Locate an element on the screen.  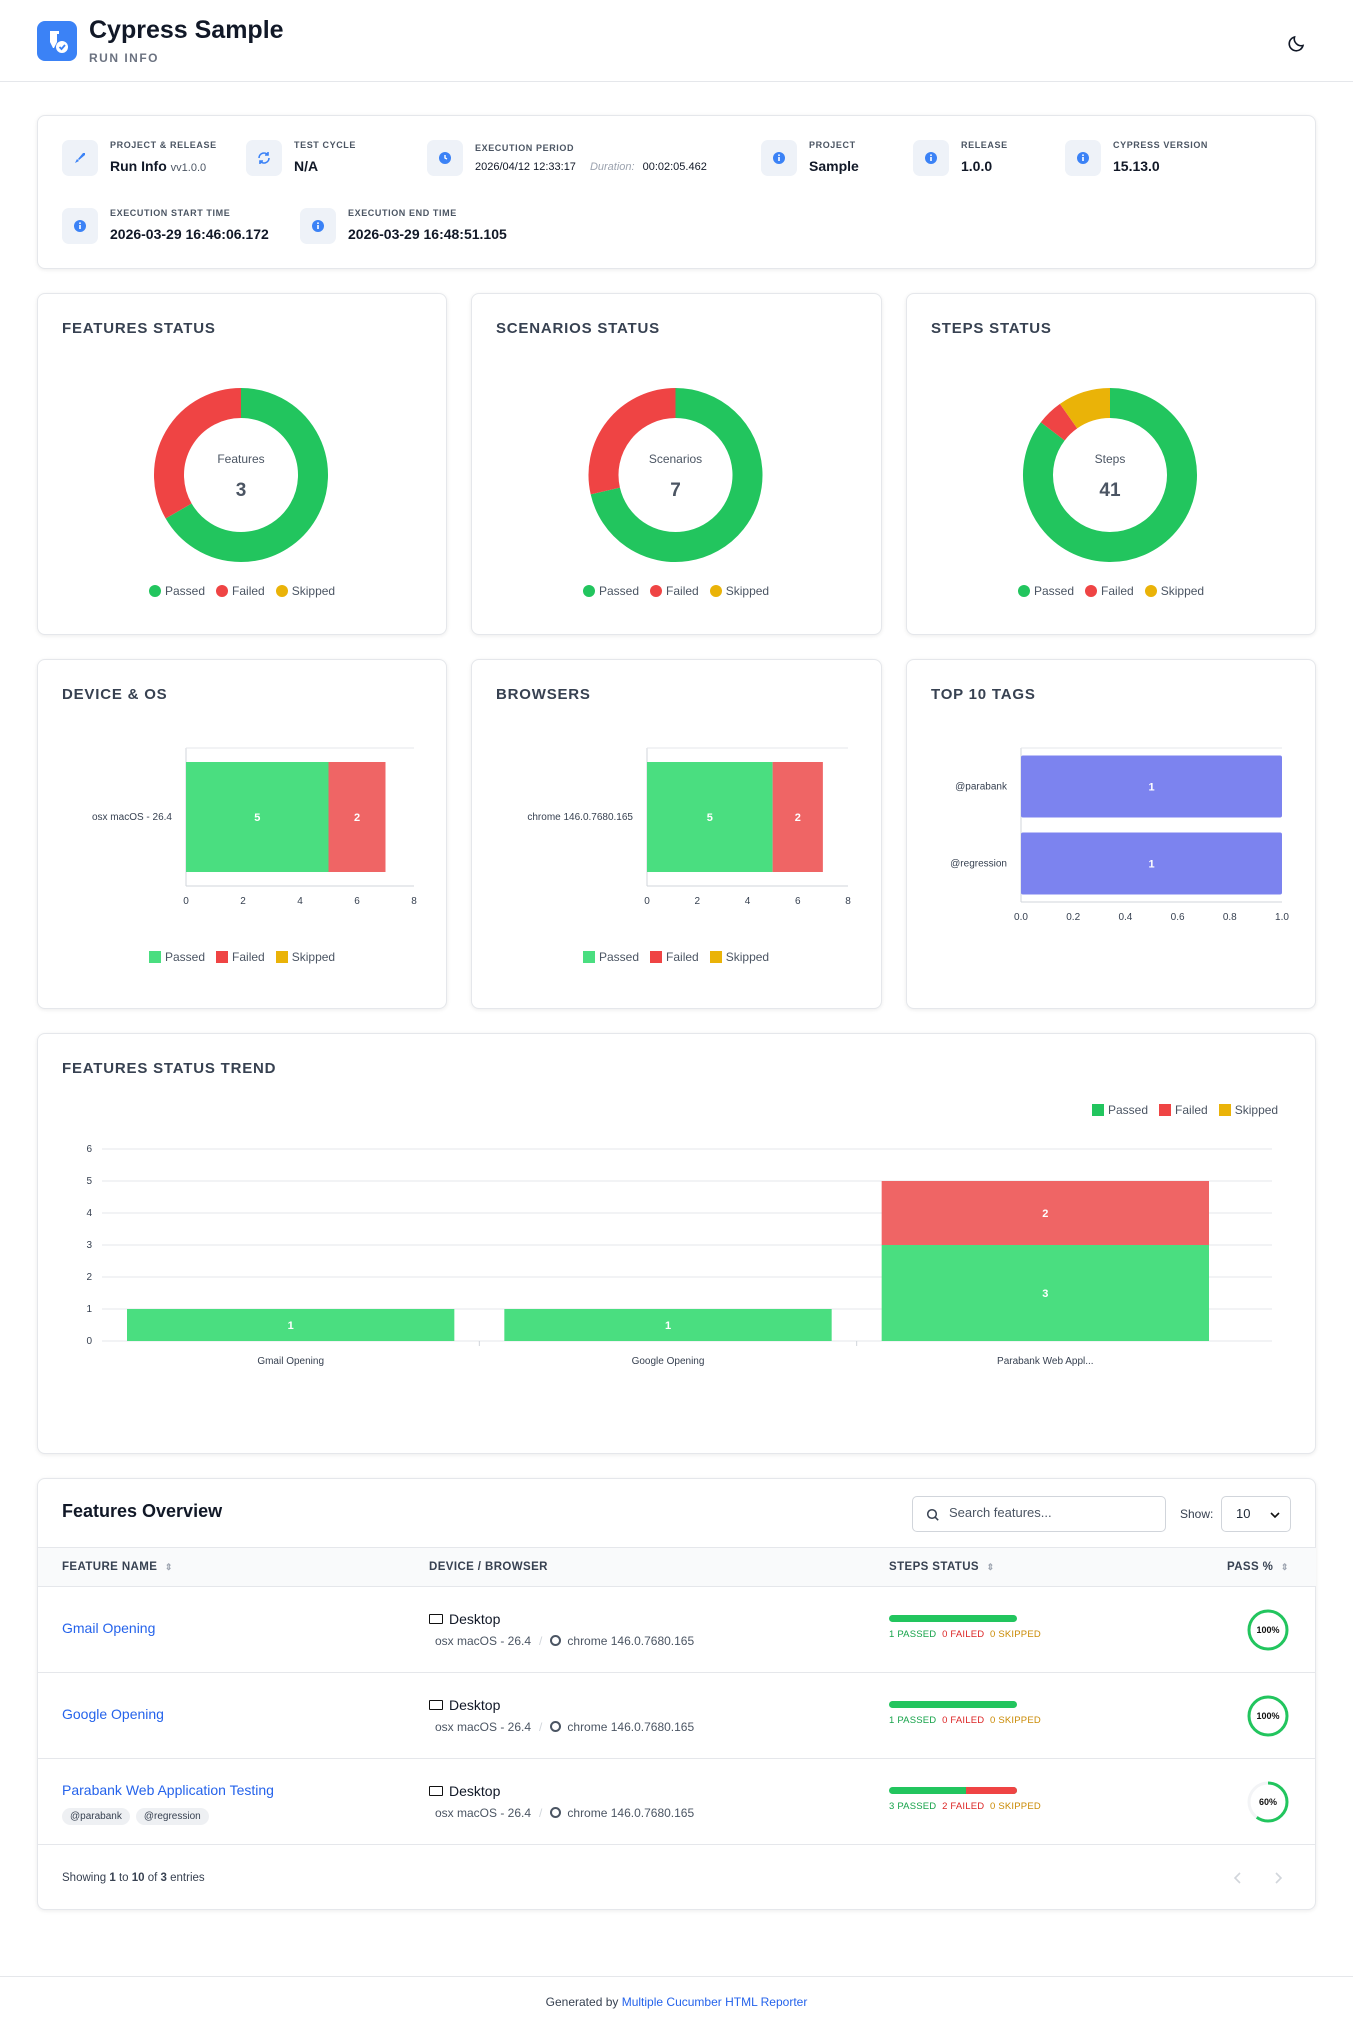
device-os-browser: osx macOS - 26.4 / chrome 146.0.7680.165 is located at coordinates (561, 1813).